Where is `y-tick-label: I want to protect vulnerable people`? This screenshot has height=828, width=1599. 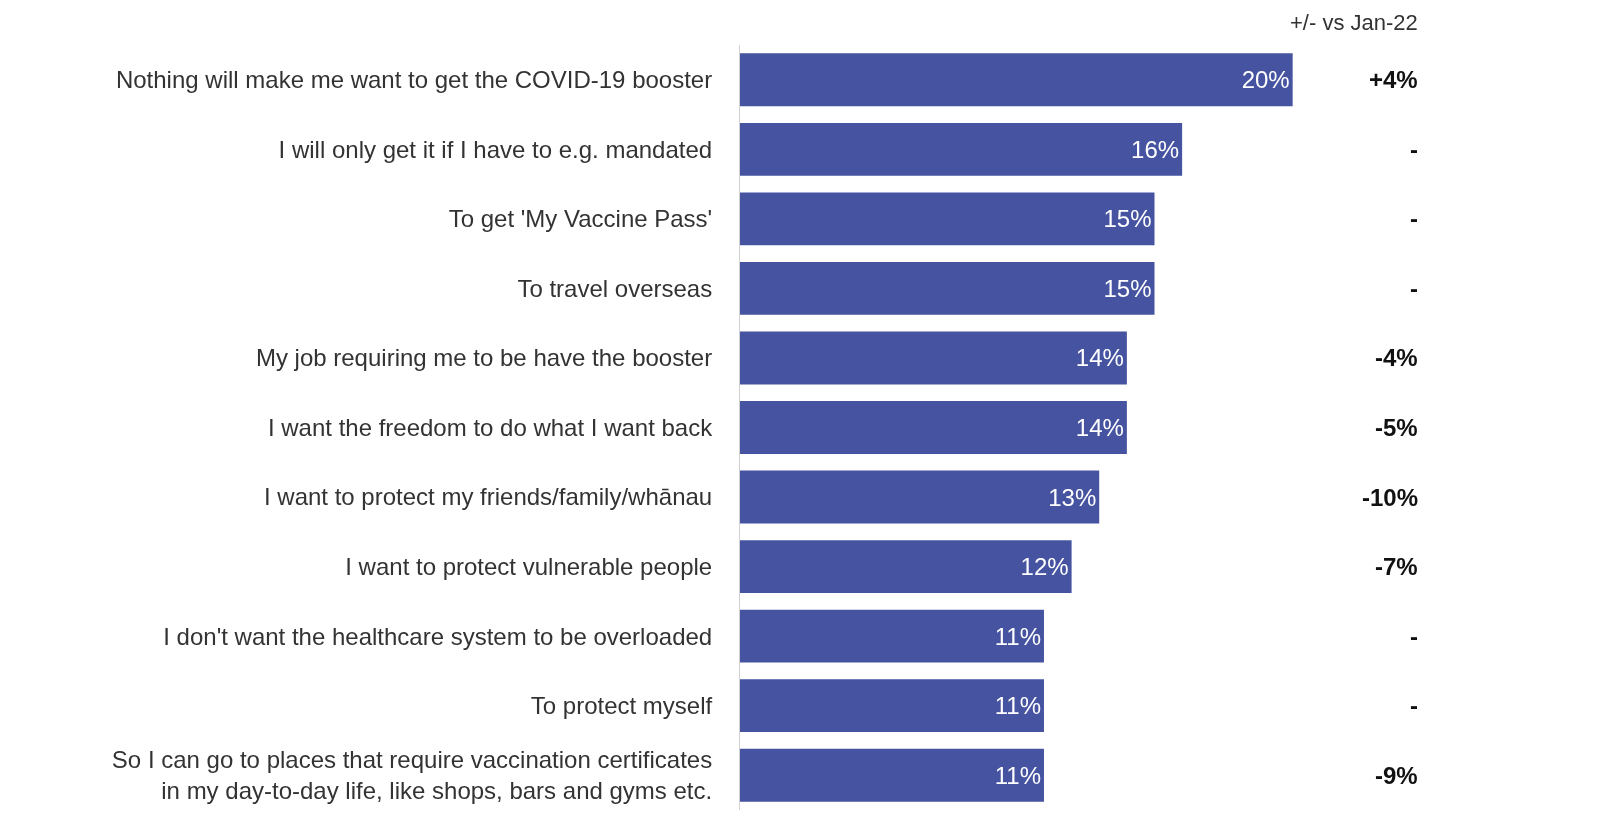
y-tick-label: I want to protect vulnerable people is located at coordinates (529, 566).